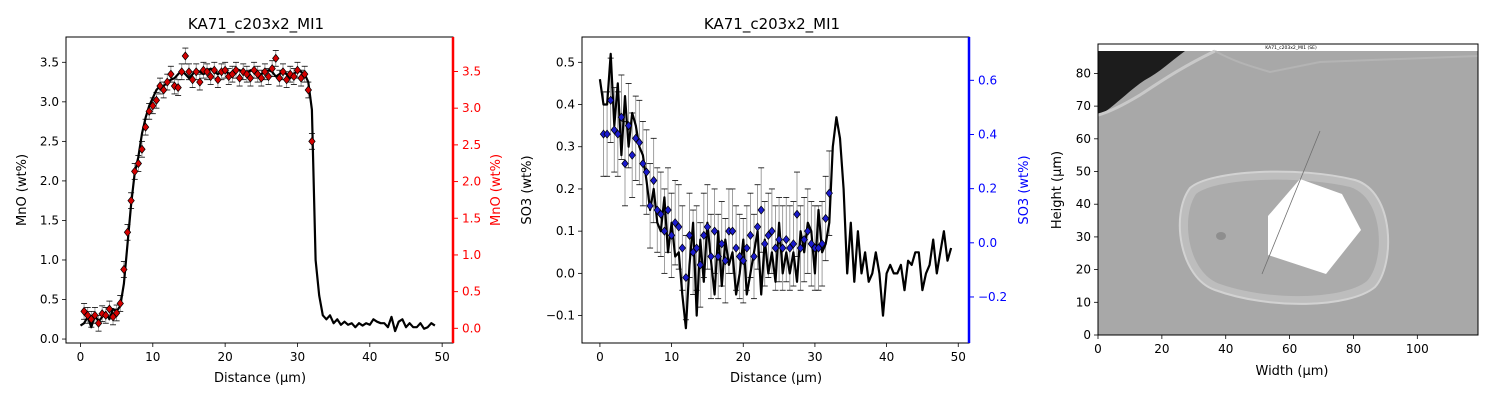 The width and height of the screenshot is (1500, 400). Describe the element at coordinates (1288, 47) in the screenshot. I see `micrograph-caption-bar` at that location.